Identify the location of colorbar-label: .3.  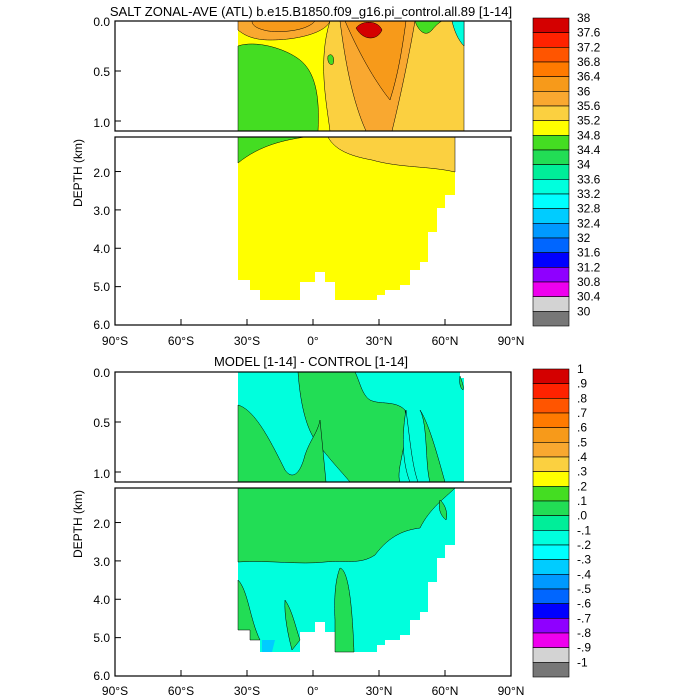
(582, 472).